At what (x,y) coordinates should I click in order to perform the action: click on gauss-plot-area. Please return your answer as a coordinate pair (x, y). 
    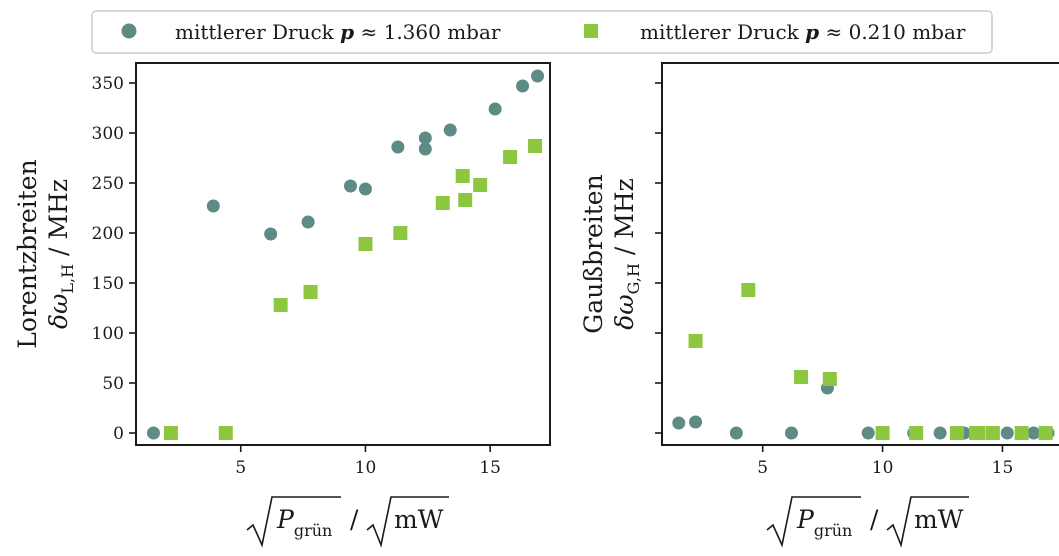
    Looking at the image, I should click on (863, 361).